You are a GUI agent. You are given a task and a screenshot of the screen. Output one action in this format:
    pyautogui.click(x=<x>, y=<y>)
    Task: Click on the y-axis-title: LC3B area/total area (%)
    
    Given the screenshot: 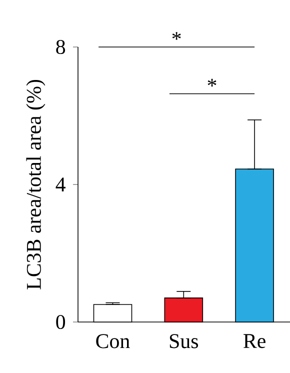 What is the action you would take?
    pyautogui.click(x=36, y=185)
    